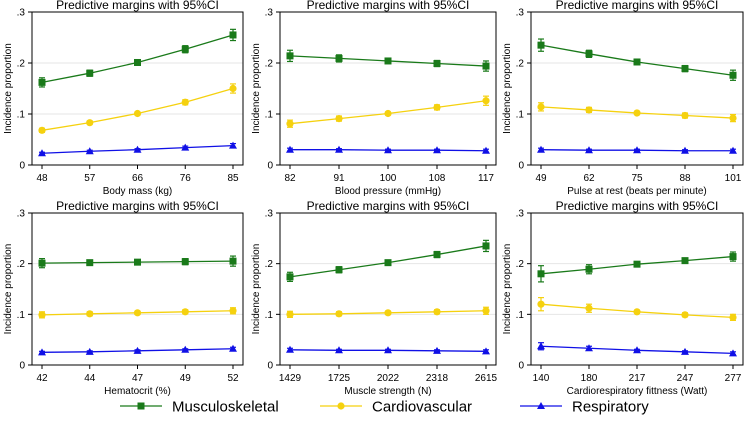 This screenshot has height=429, width=750. I want to click on legend-marker, so click(341, 406).